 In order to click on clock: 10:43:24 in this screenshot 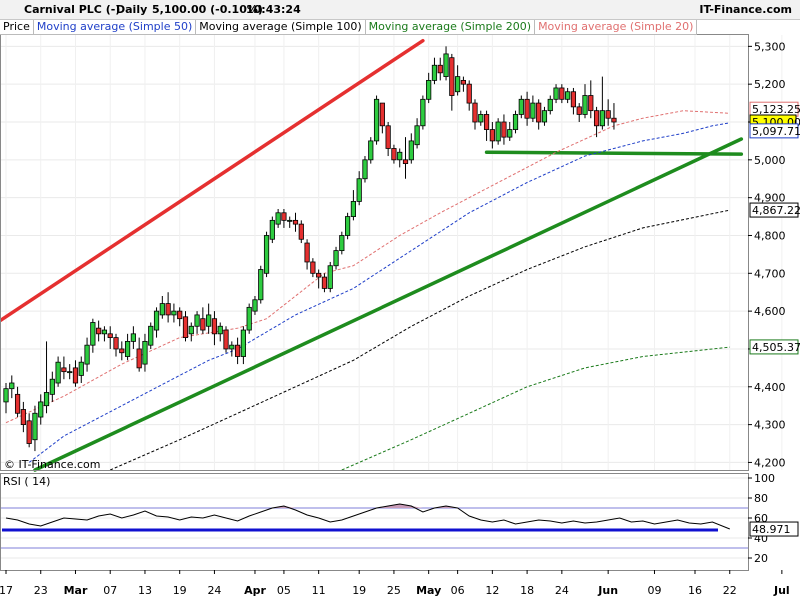, I will do `click(273, 9)`.